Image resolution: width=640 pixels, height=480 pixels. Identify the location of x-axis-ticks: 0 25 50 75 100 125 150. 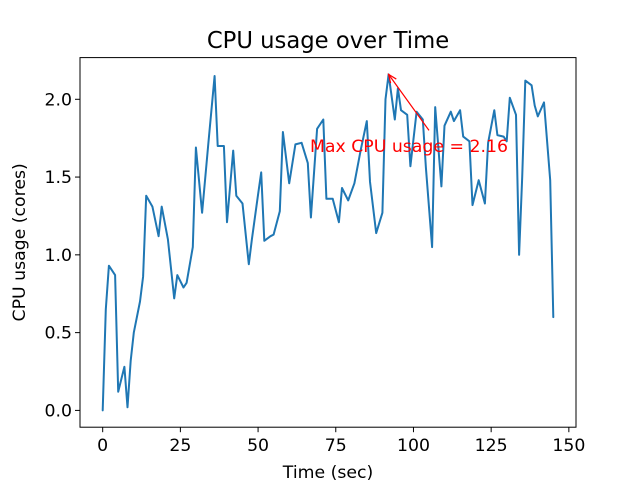
(341, 441).